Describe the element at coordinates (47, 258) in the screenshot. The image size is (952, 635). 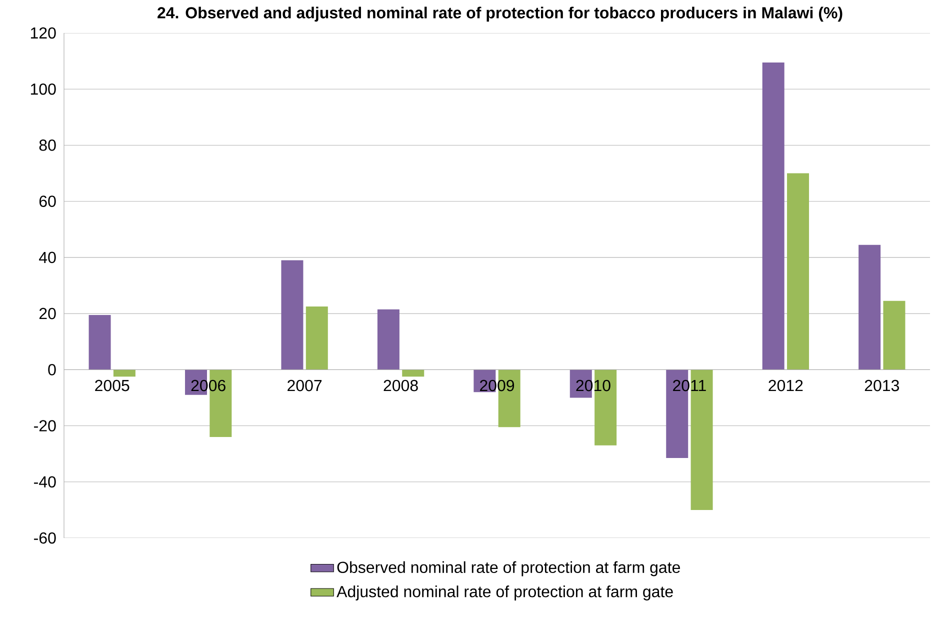
I see `y-tick-label: 40` at that location.